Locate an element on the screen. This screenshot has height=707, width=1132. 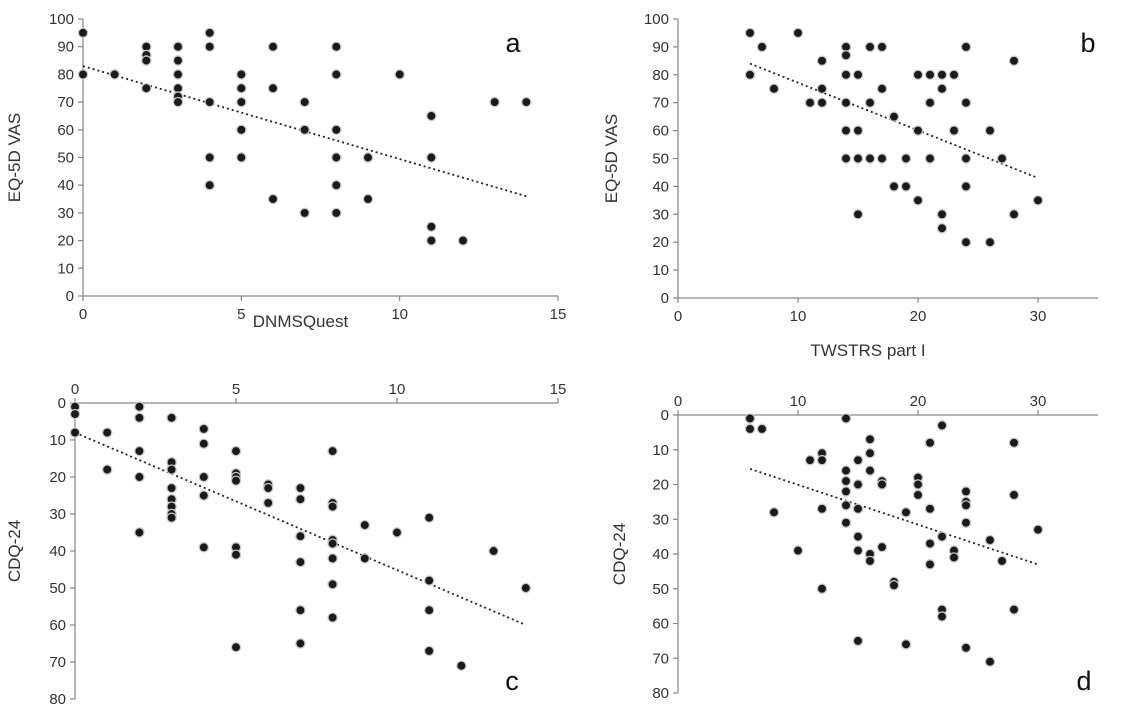
panel-label: b is located at coordinates (1087, 43).